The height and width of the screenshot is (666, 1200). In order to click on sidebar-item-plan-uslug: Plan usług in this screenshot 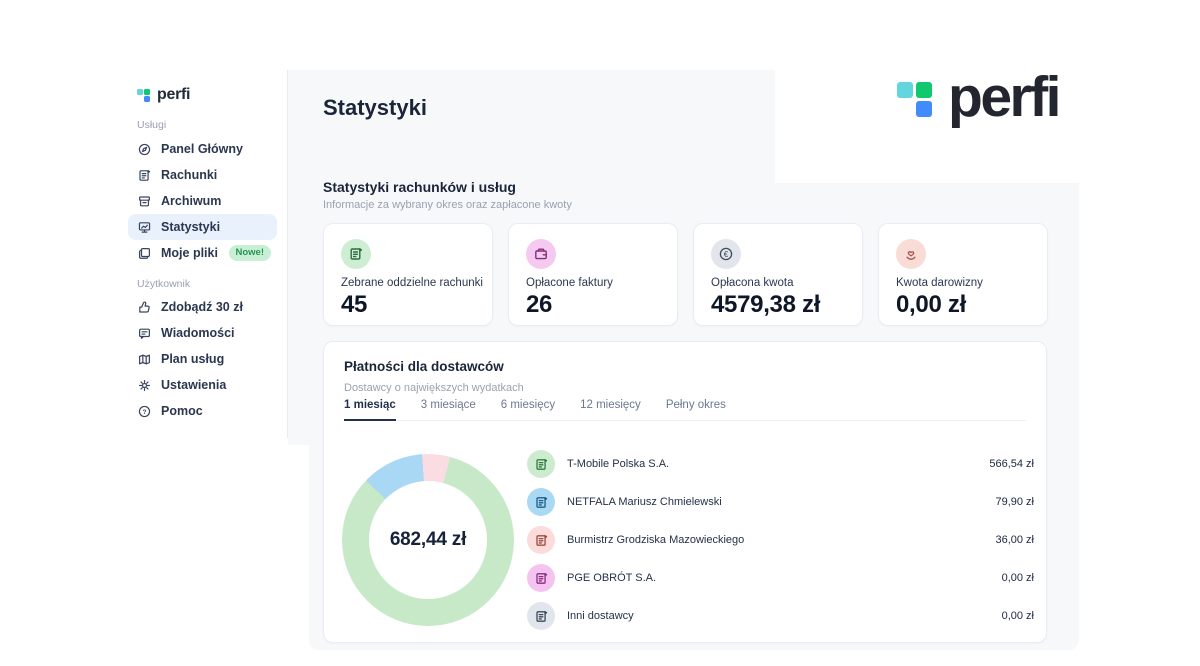, I will do `click(202, 359)`.